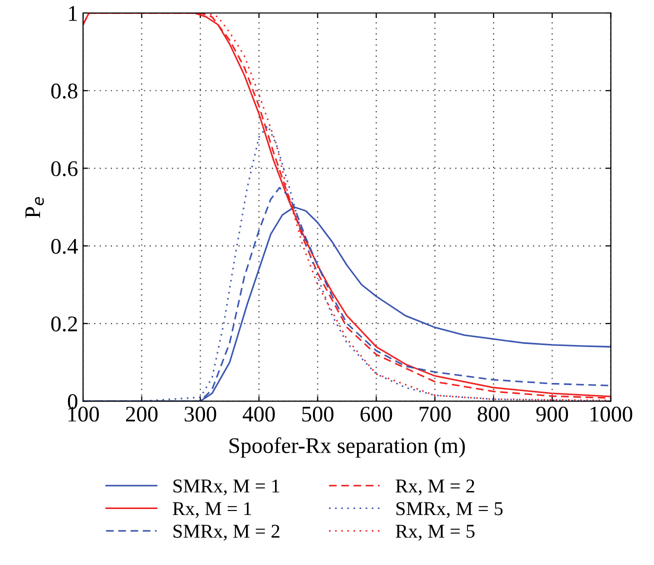 The image size is (654, 565). Describe the element at coordinates (64, 246) in the screenshot. I see `y-tick-label: 0.4` at that location.